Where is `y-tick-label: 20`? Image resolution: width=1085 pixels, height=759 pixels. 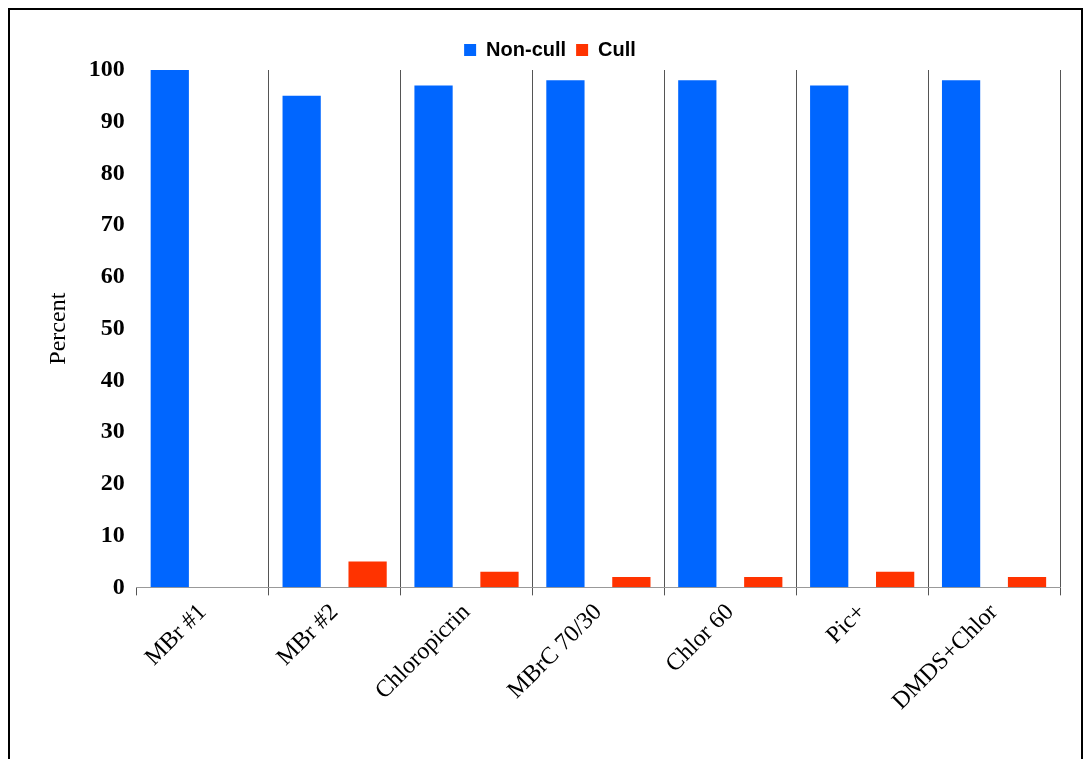
y-tick-label: 20 is located at coordinates (112, 482).